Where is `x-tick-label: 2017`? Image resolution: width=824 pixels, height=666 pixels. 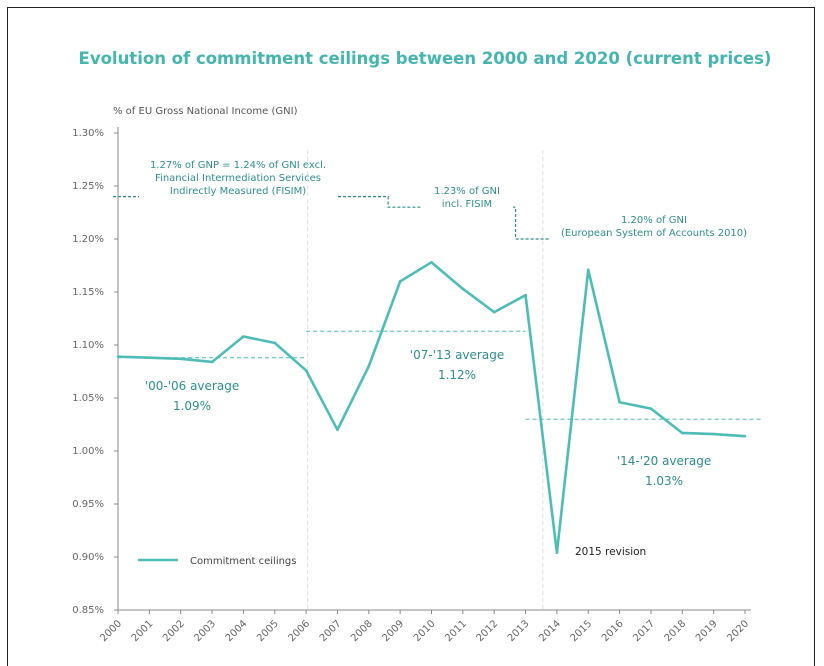 x-tick-label: 2017 is located at coordinates (644, 631).